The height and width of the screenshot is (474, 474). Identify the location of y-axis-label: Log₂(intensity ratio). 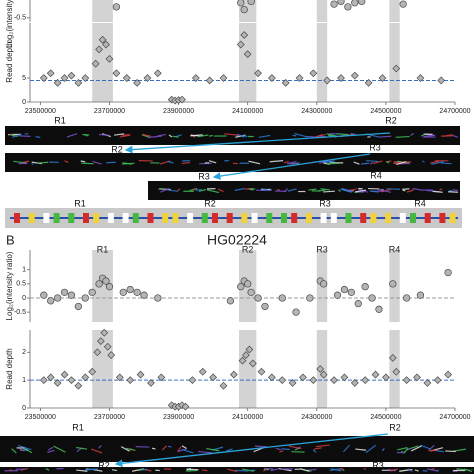
(9, 285).